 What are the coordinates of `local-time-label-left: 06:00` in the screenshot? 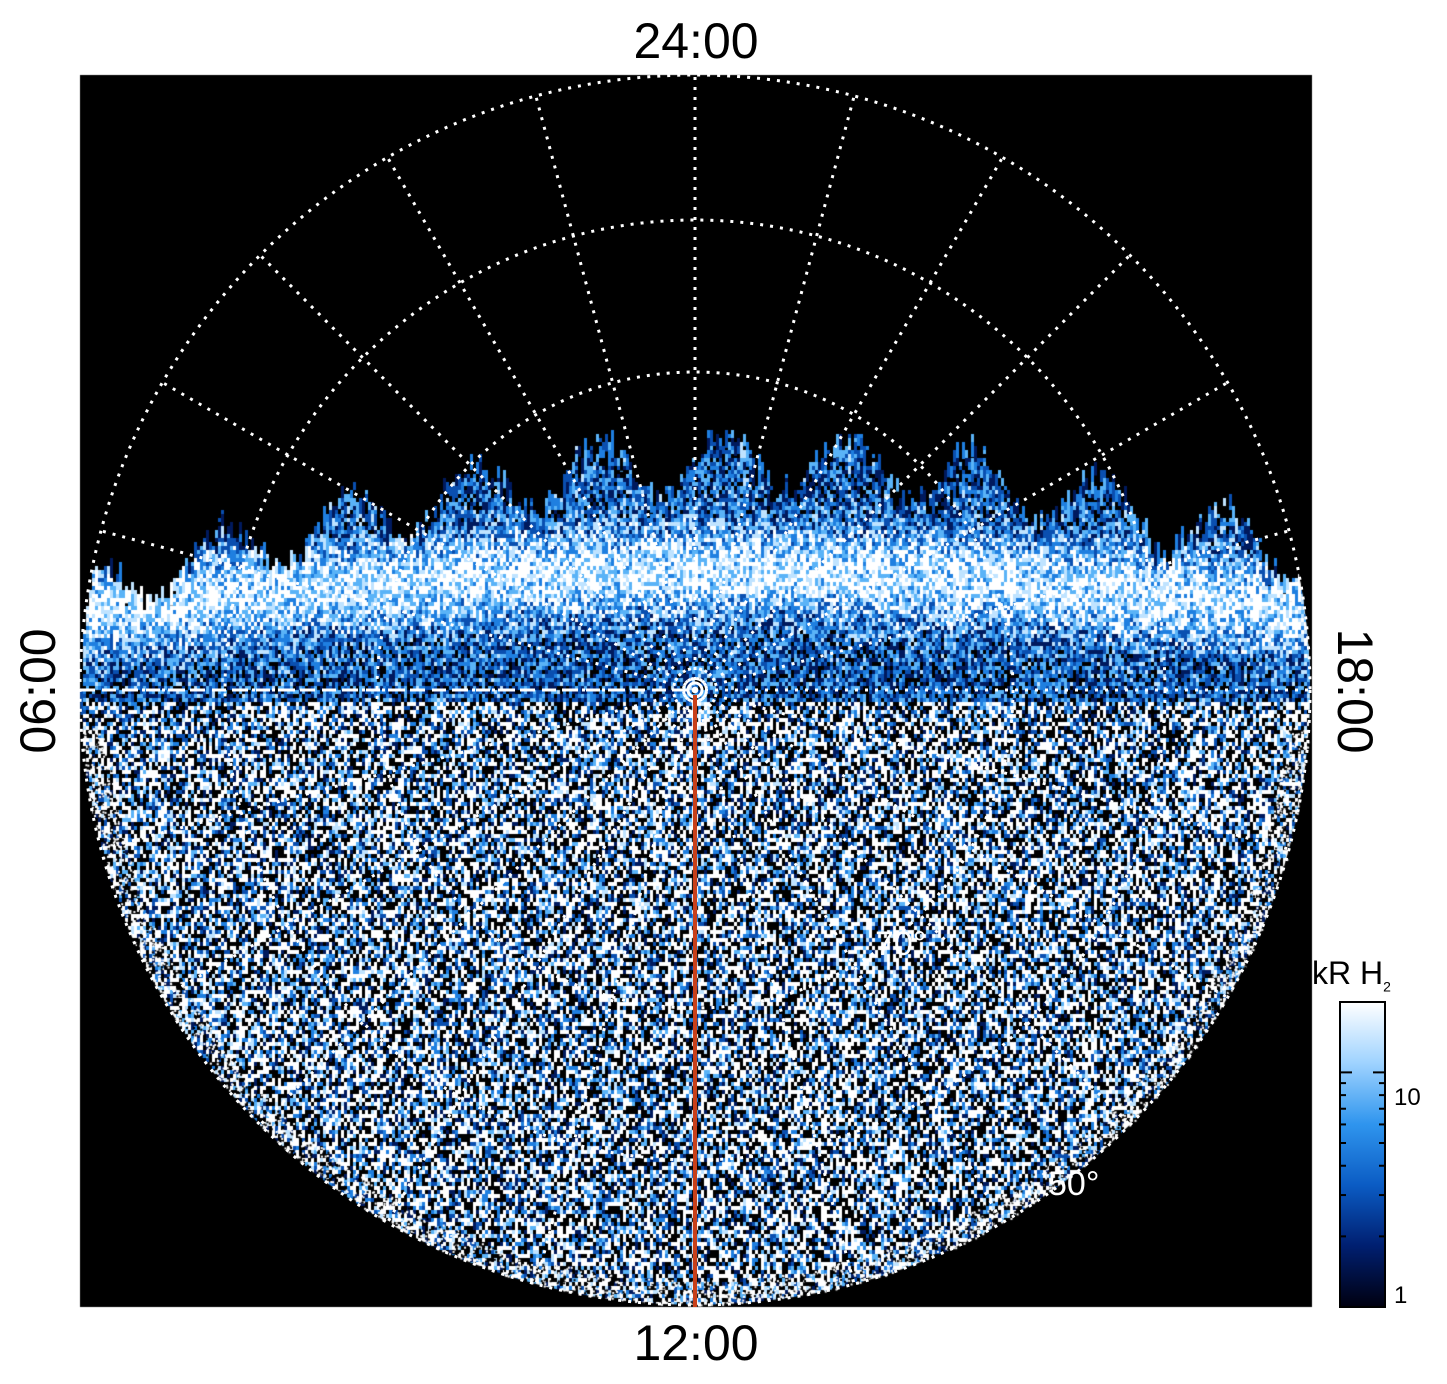 It's located at (38, 691).